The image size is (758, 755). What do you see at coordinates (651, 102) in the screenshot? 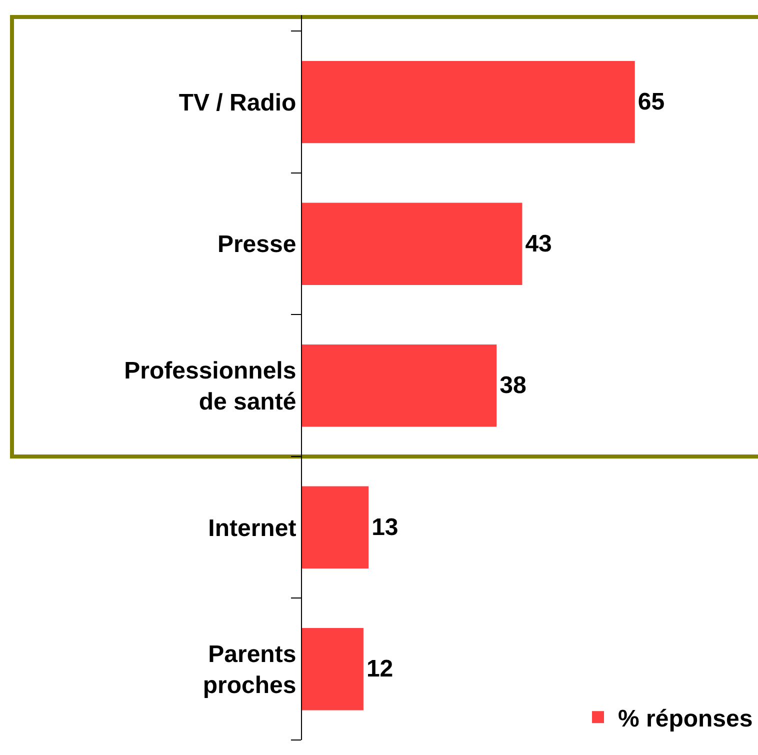
I see `data-label: 65` at bounding box center [651, 102].